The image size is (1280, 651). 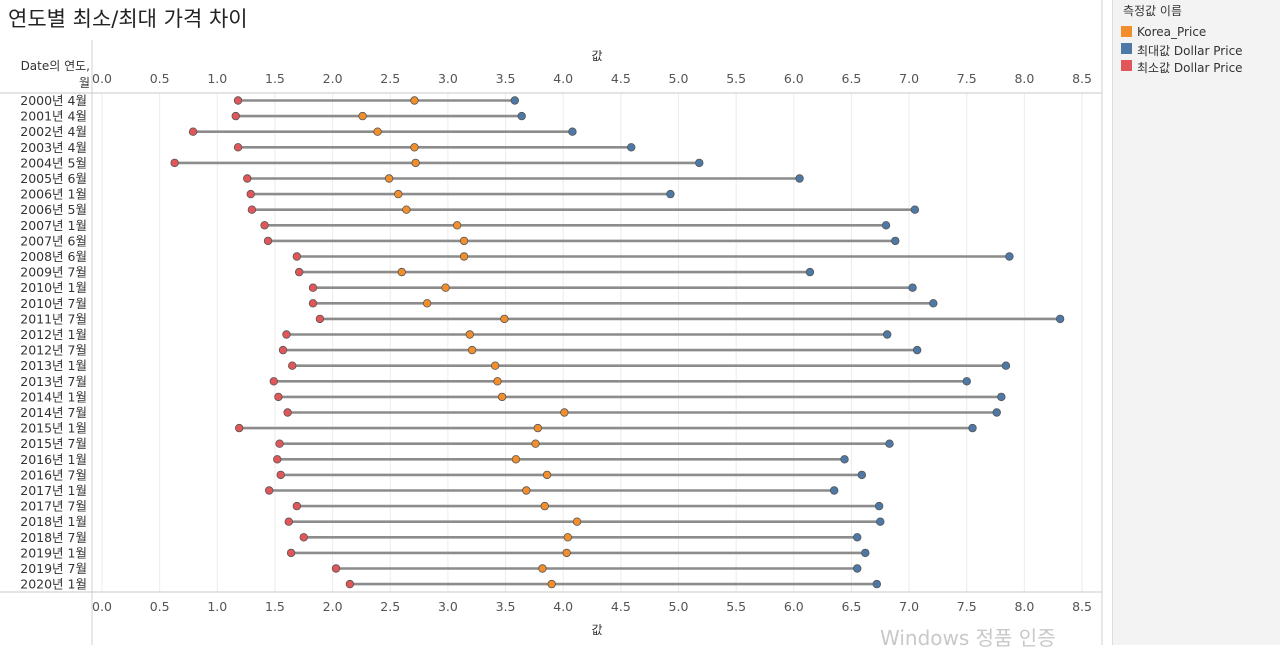 I want to click on row-label: 2008년 6월, so click(x=53, y=256).